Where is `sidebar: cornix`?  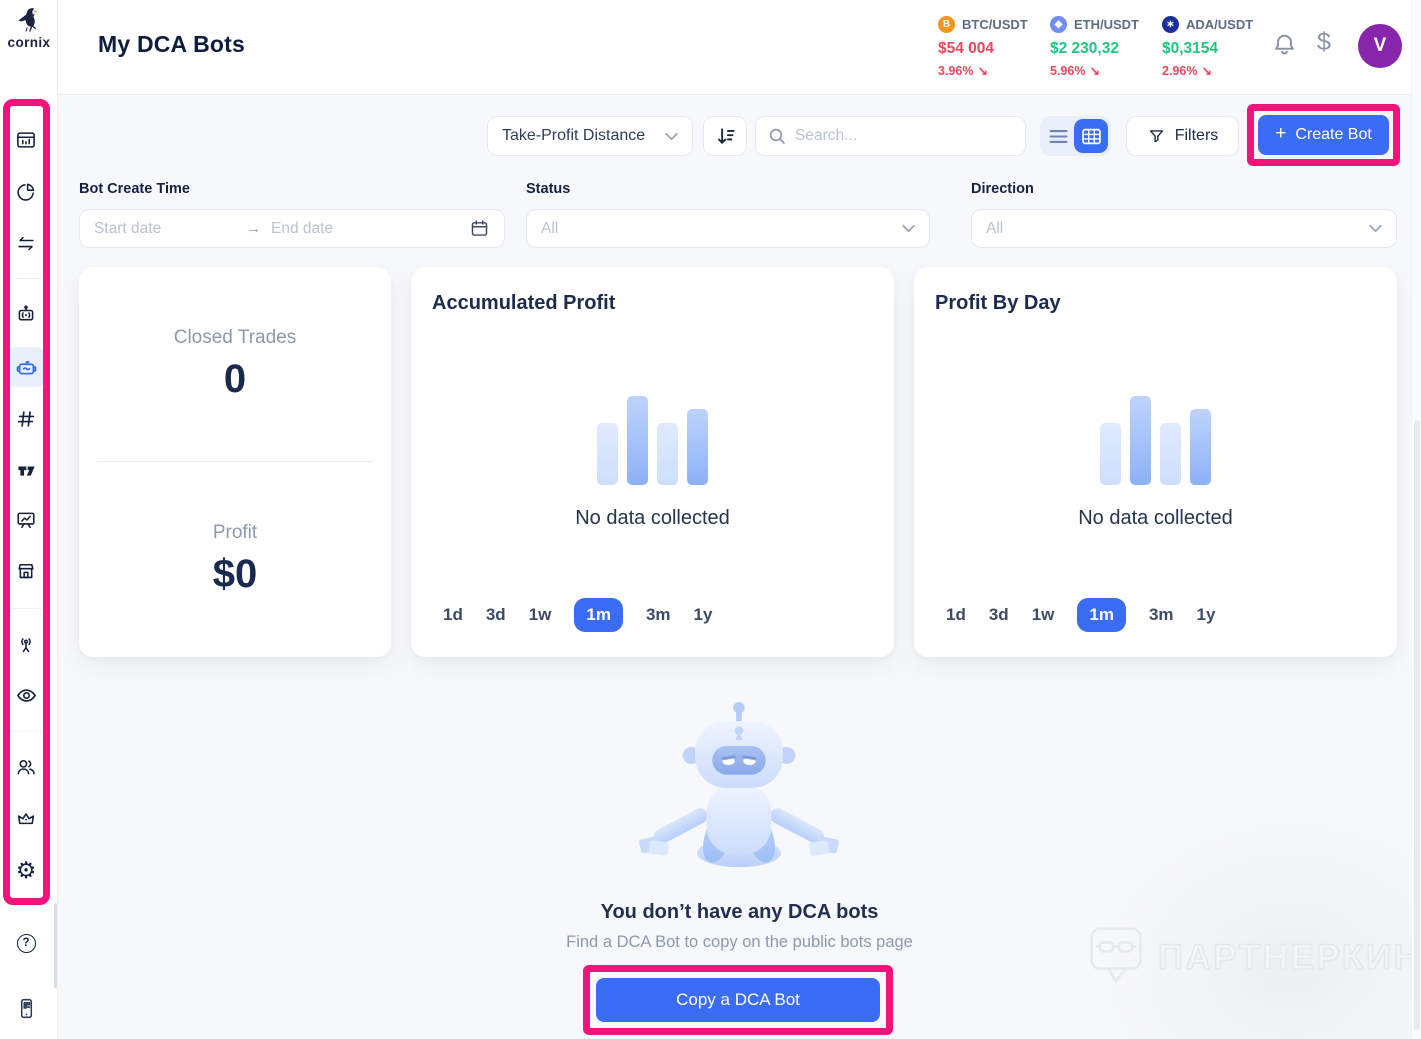
sidebar: cornix is located at coordinates (29, 519).